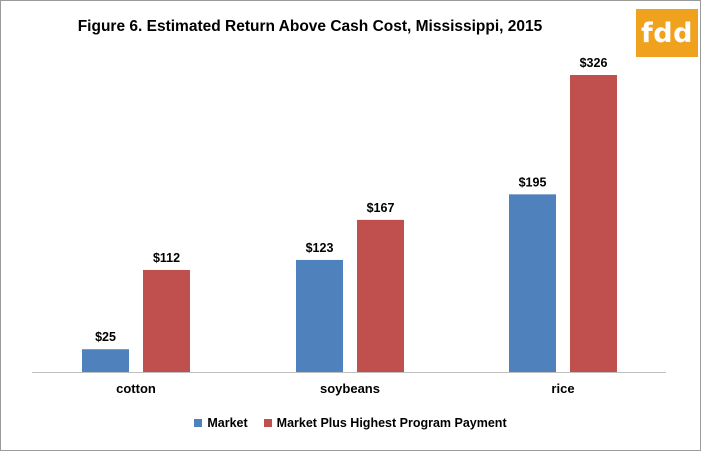  What do you see at coordinates (105, 360) in the screenshot?
I see `bar-market-cotton` at bounding box center [105, 360].